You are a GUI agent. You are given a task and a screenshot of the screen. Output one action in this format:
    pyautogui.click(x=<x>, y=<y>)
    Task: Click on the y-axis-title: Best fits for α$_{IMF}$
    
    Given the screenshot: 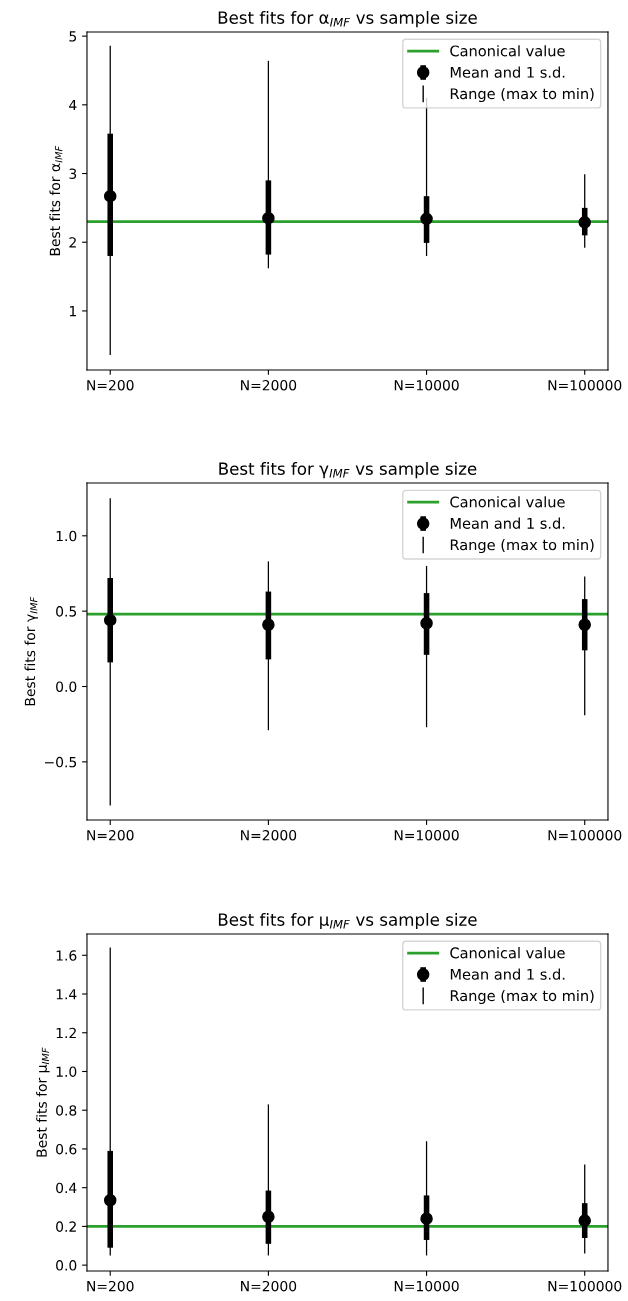 What is the action you would take?
    pyautogui.click(x=56, y=200)
    